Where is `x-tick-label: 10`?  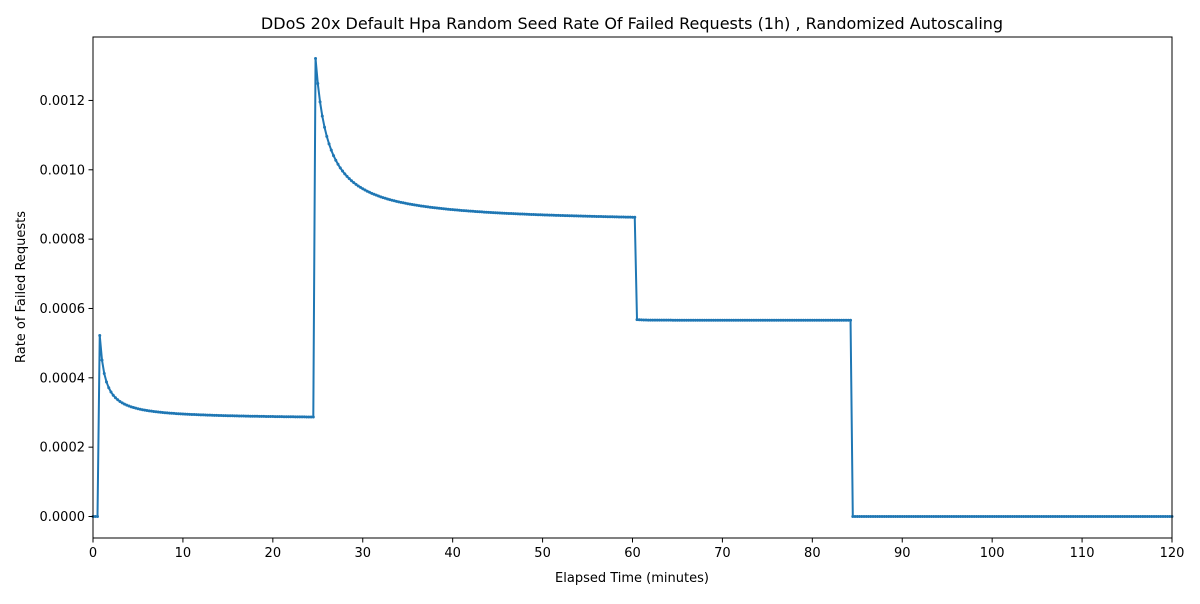 x-tick-label: 10 is located at coordinates (183, 553).